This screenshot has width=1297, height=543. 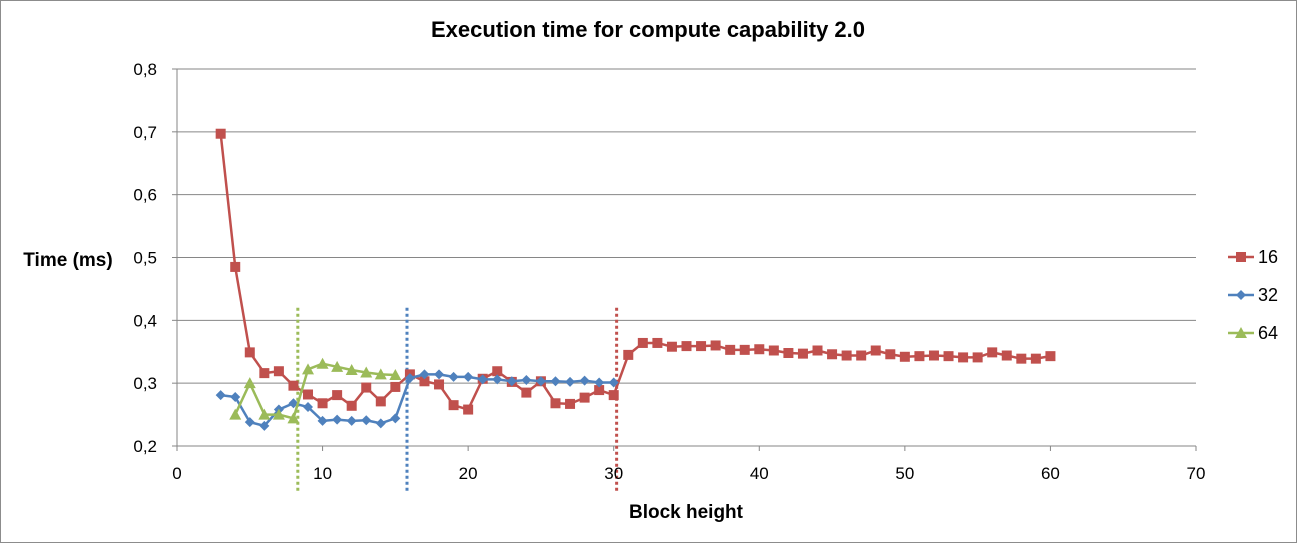 I want to click on x-tick-label: 30, so click(x=613, y=473).